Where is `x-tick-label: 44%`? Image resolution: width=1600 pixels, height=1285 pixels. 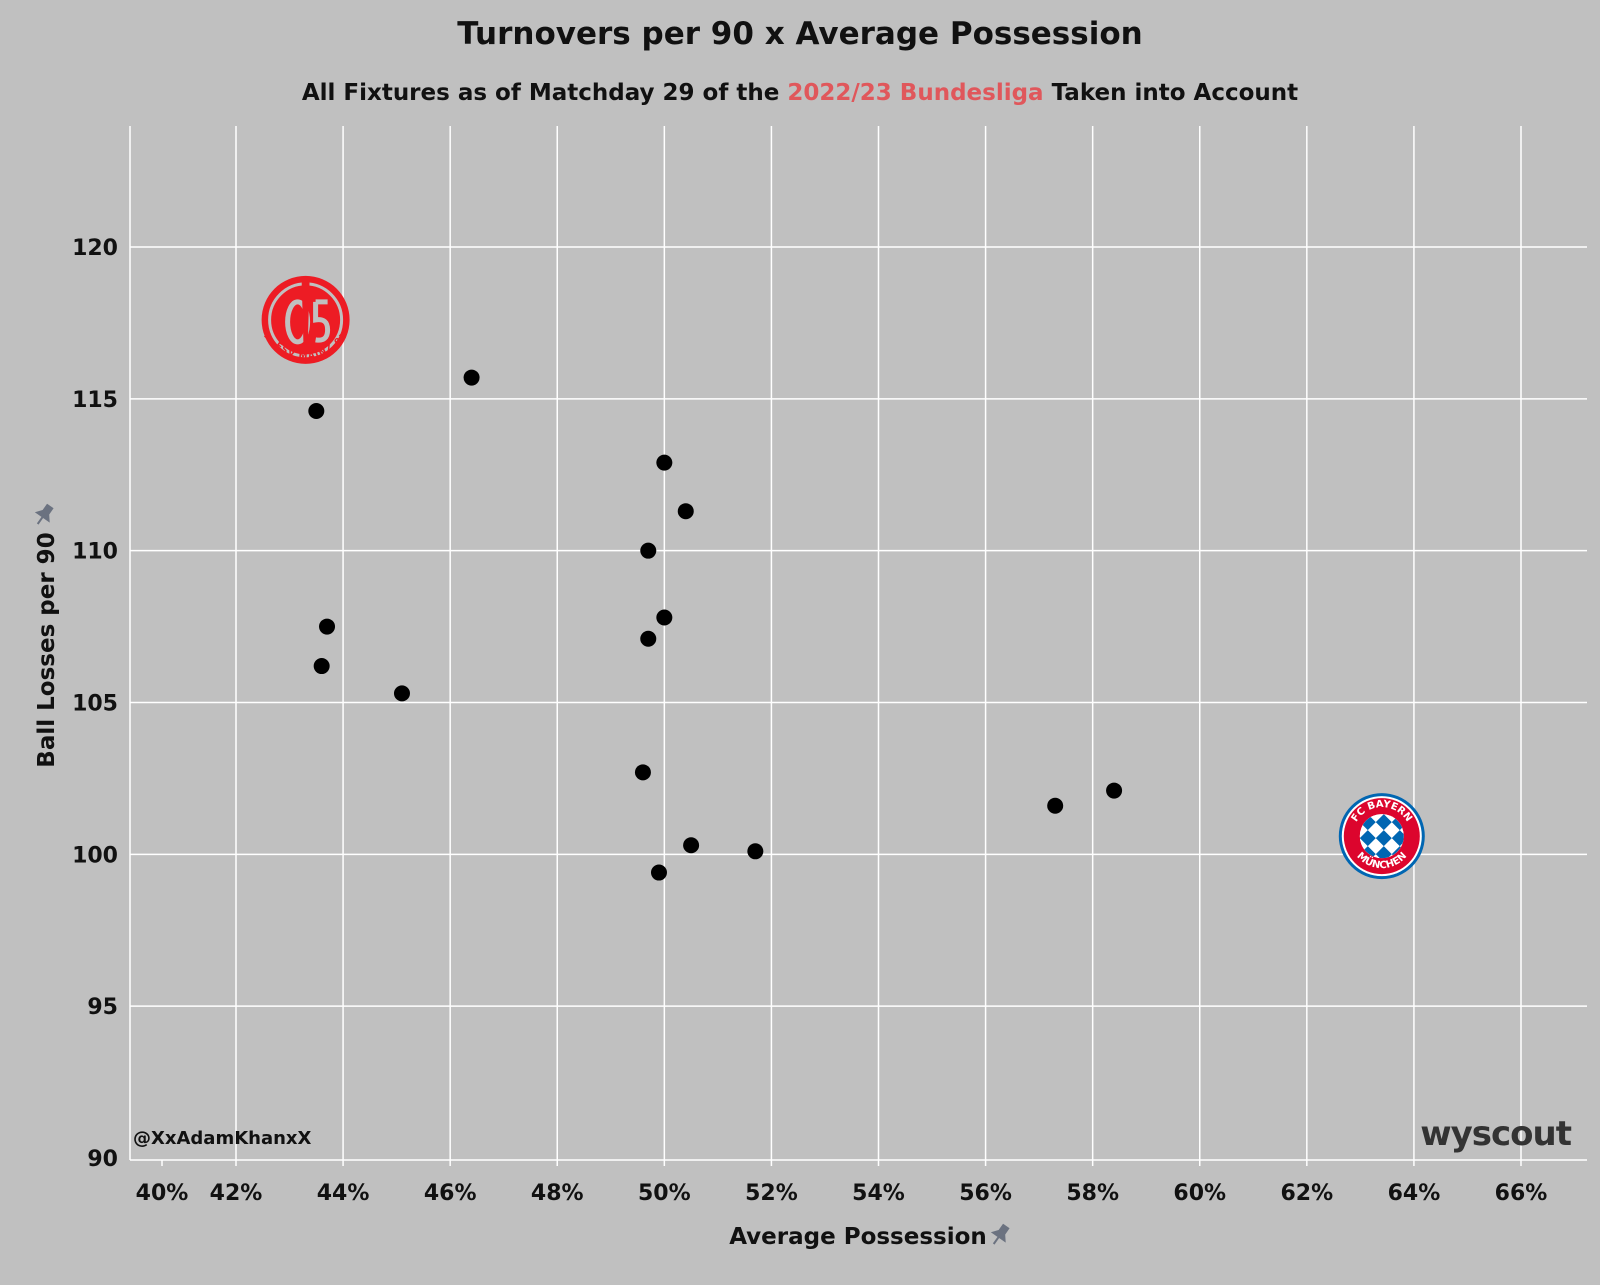 x-tick-label: 44% is located at coordinates (343, 1193).